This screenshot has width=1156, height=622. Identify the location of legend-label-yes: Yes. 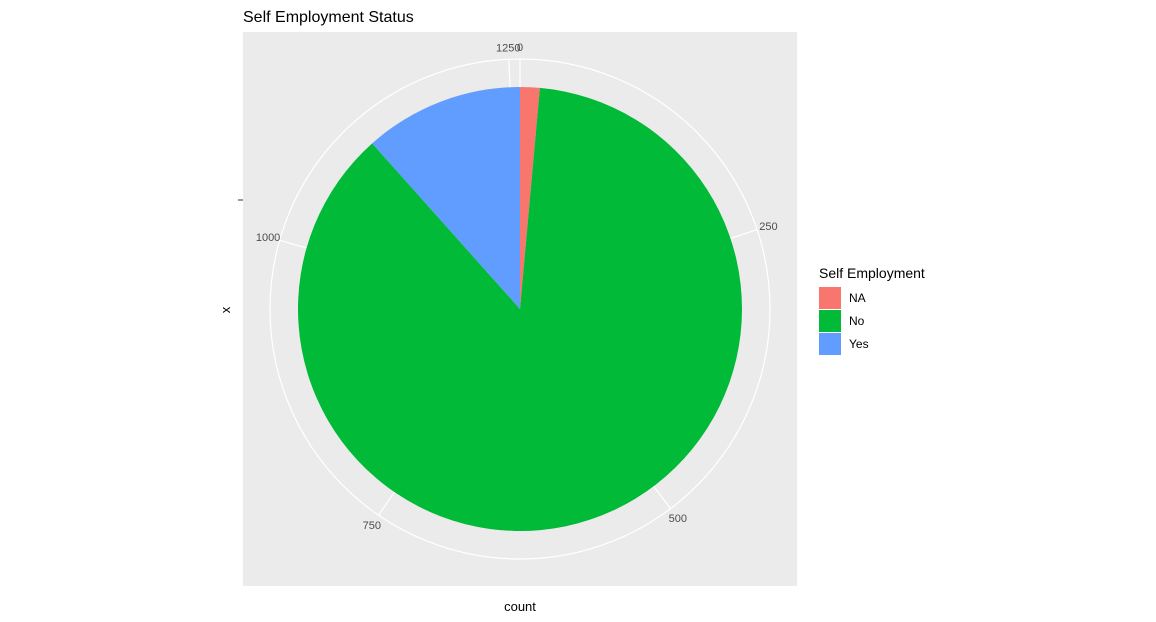
(859, 344).